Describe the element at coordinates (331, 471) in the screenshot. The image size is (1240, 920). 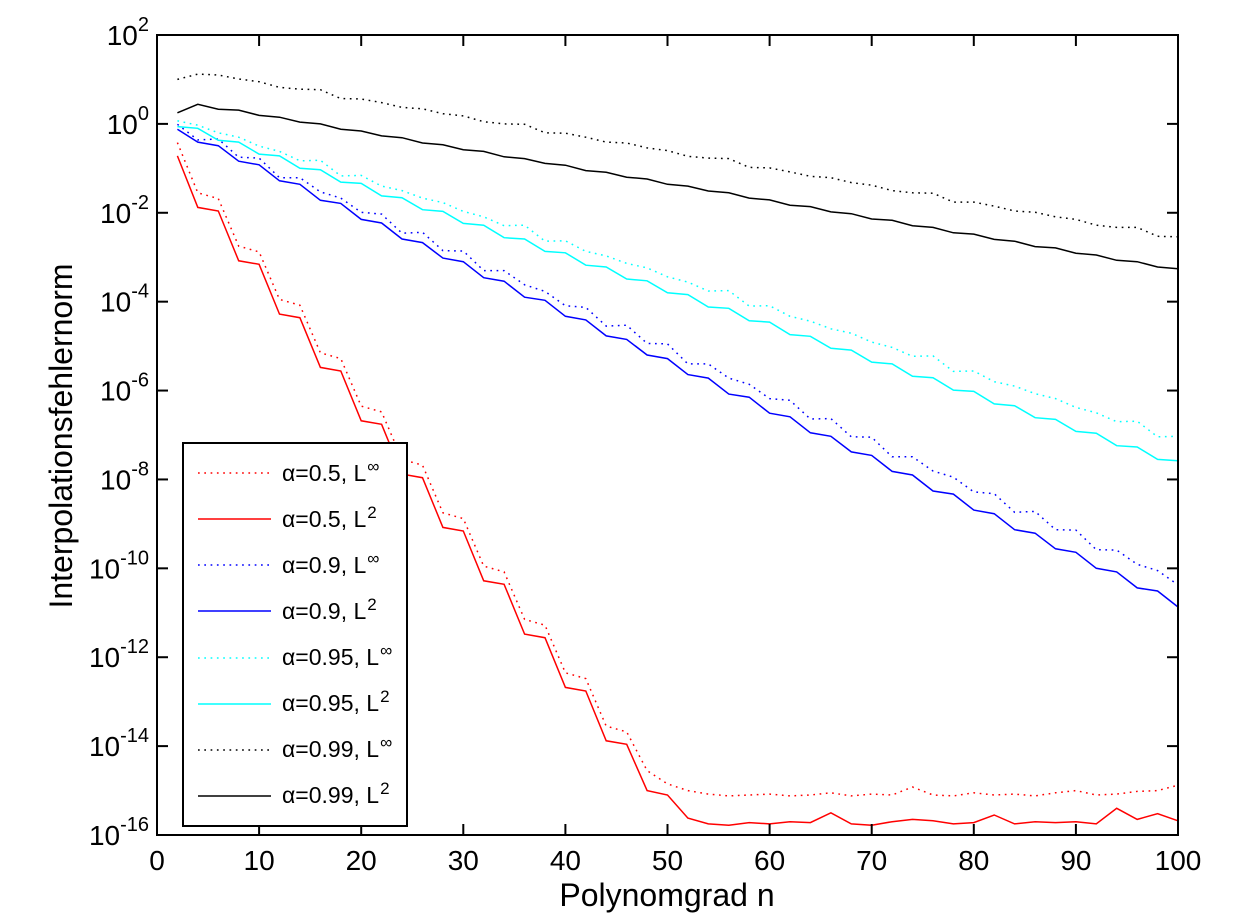
I see `legend-item-label: α=0.5, L∞` at that location.